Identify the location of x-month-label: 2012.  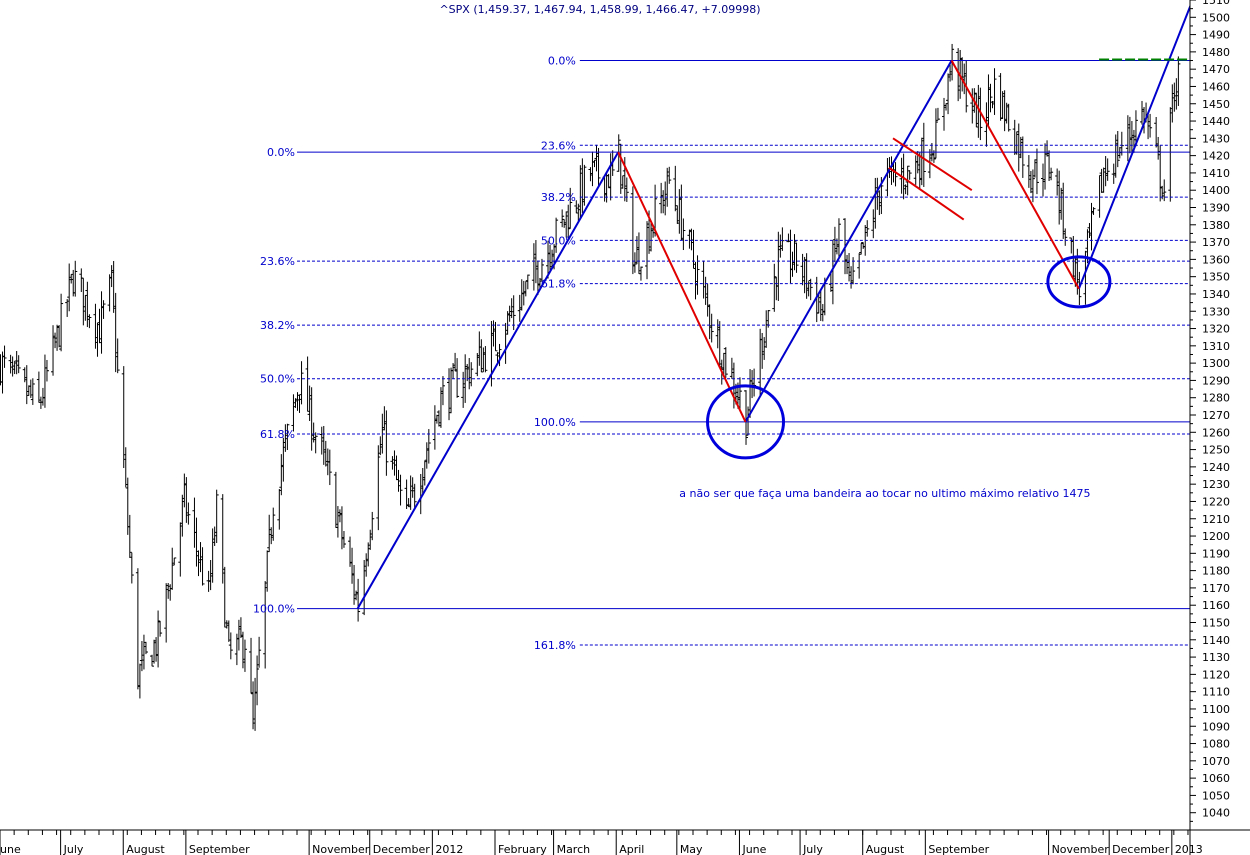
(449, 849).